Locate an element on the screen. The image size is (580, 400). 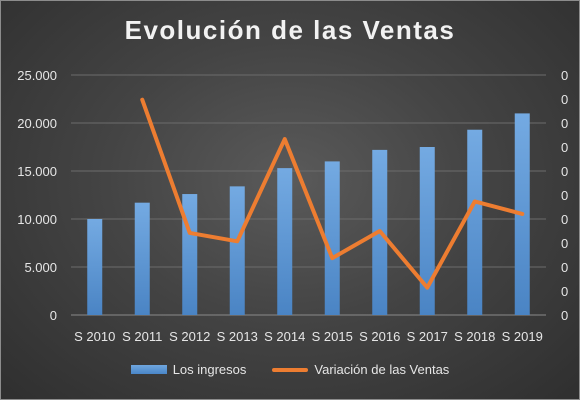
x-tick-label: S 2015 is located at coordinates (332, 336).